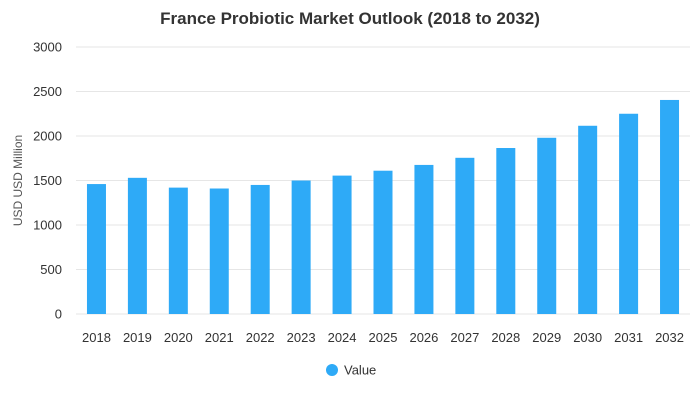  Describe the element at coordinates (260, 249) in the screenshot. I see `bar-2022` at that location.